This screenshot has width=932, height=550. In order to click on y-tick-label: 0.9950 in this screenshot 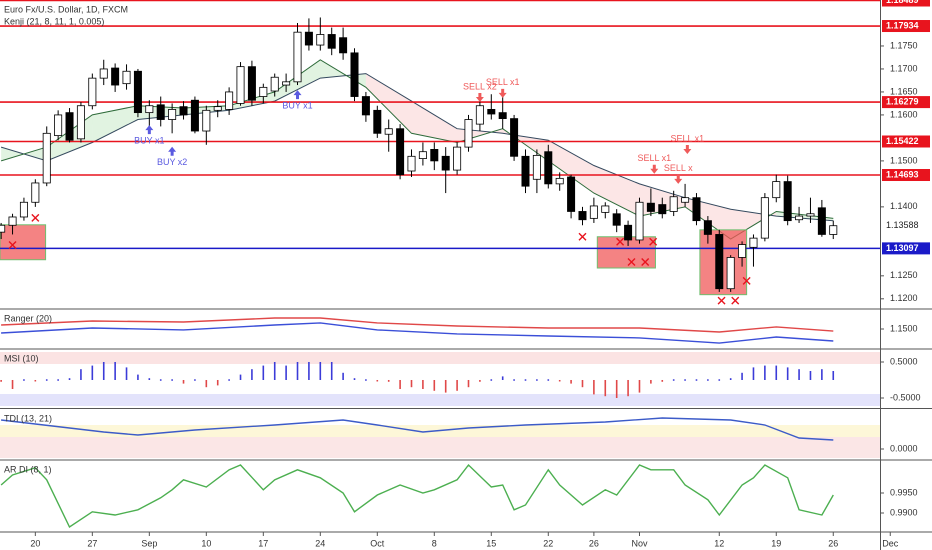, I will do `click(904, 492)`.